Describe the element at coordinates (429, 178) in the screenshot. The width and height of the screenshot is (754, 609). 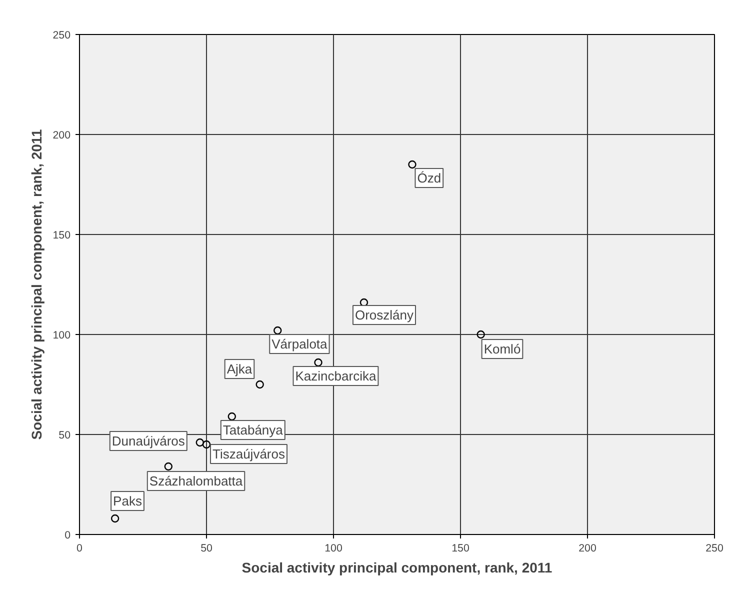
I see `annotation: Ózd` at that location.